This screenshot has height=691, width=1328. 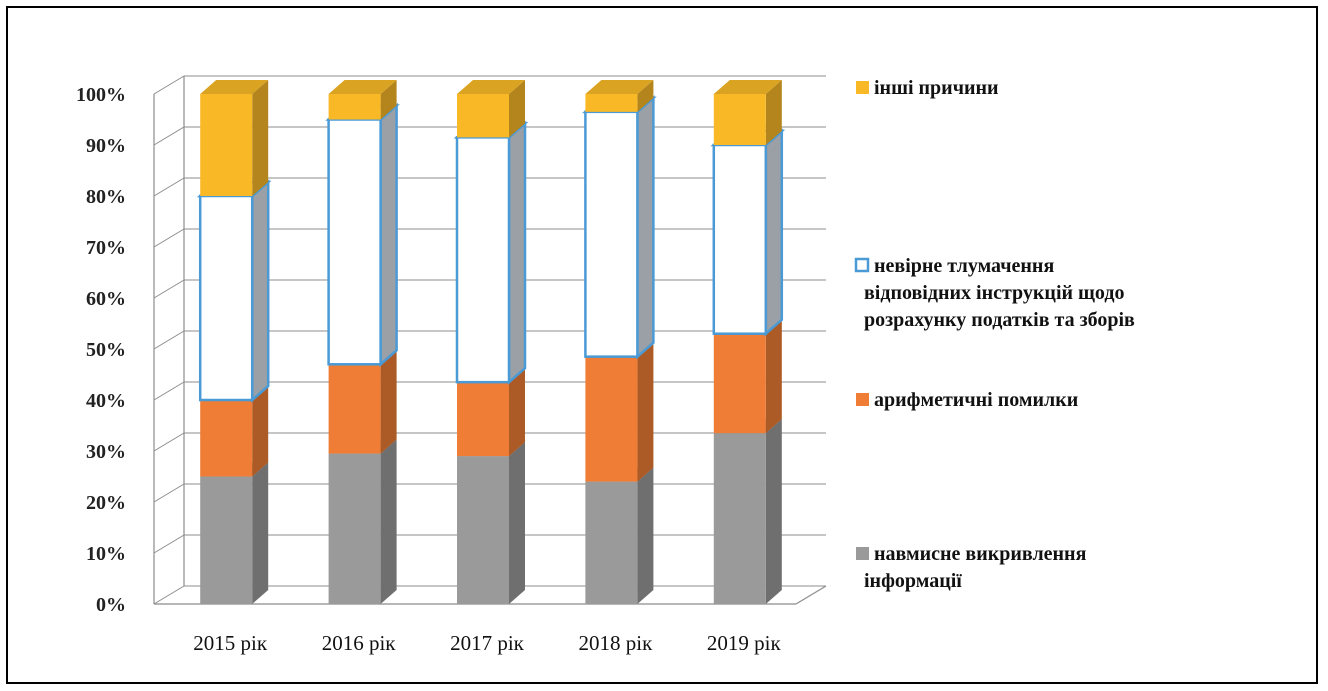 I want to click on y-tick-label: 100%, so click(x=101, y=95).